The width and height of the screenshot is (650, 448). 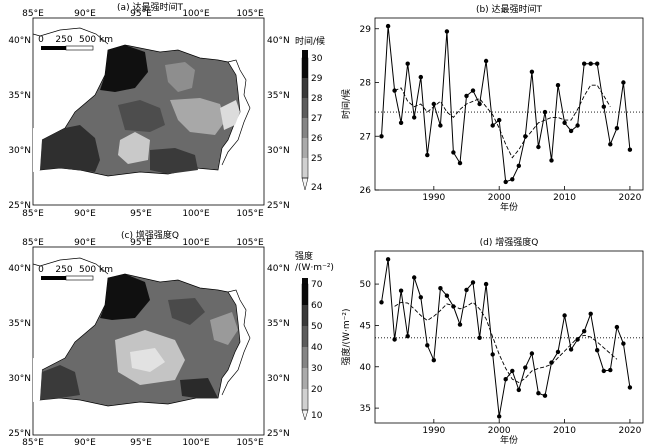 I want to click on lon-tick-bottom: 100°E, so click(x=196, y=214).